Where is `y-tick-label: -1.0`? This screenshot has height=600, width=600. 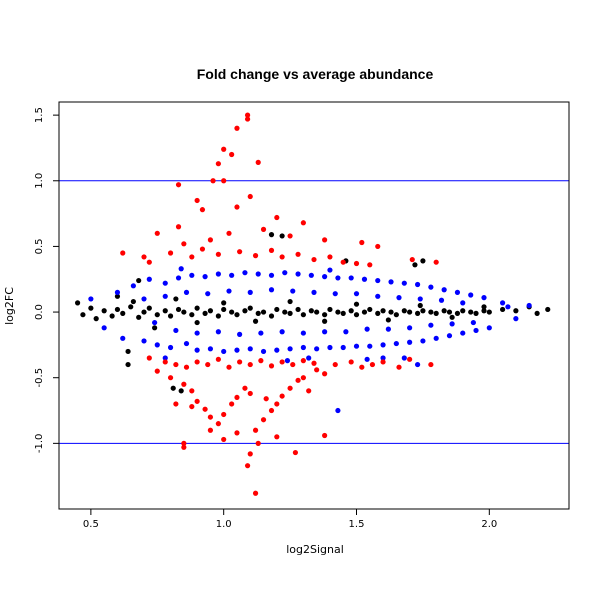 y-tick-label: -1.0 is located at coordinates (39, 444).